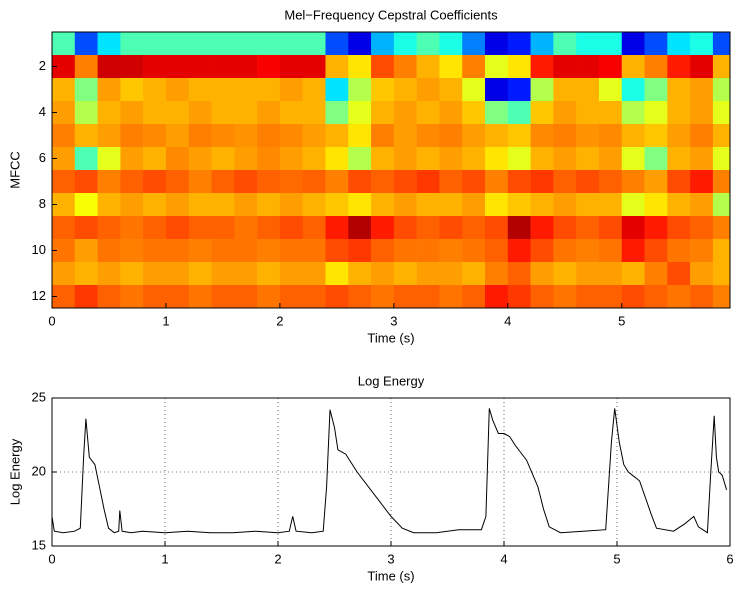 The height and width of the screenshot is (594, 745). What do you see at coordinates (164, 558) in the screenshot?
I see `x-tick-label: 1` at bounding box center [164, 558].